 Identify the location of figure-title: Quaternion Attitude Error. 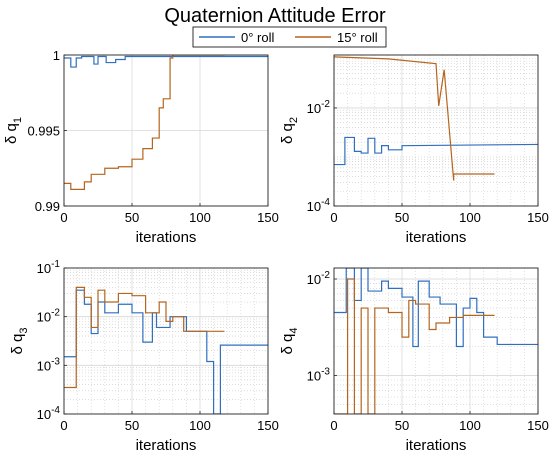
(275, 16).